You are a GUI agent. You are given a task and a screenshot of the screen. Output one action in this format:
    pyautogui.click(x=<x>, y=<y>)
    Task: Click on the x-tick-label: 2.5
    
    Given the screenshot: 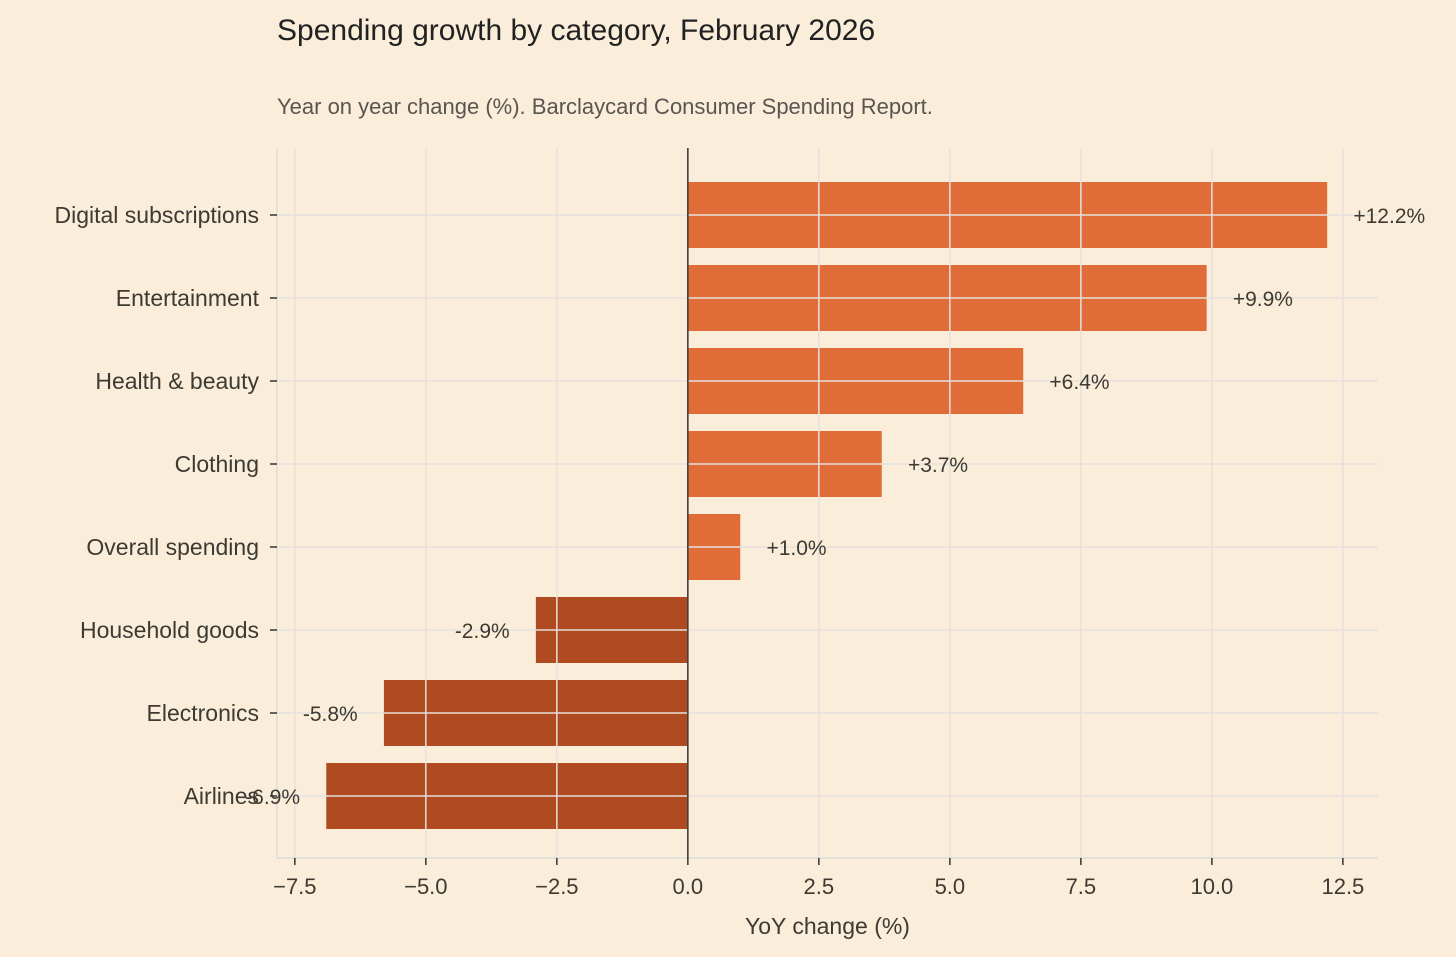 What is the action you would take?
    pyautogui.click(x=819, y=886)
    